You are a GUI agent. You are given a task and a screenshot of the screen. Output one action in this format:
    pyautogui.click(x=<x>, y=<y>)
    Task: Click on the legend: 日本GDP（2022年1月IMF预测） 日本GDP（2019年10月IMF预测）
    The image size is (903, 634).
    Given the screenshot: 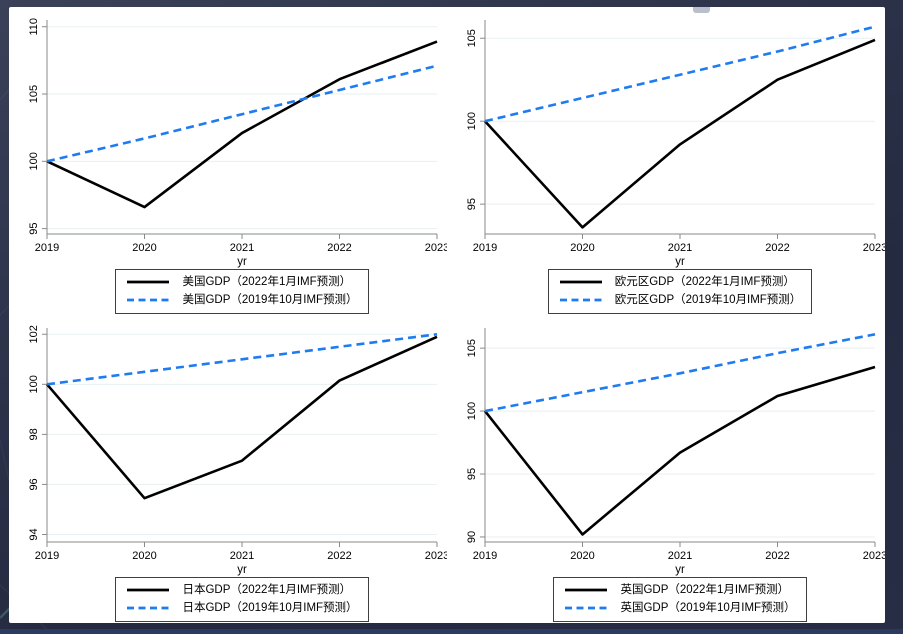 What is the action you would take?
    pyautogui.click(x=242, y=599)
    